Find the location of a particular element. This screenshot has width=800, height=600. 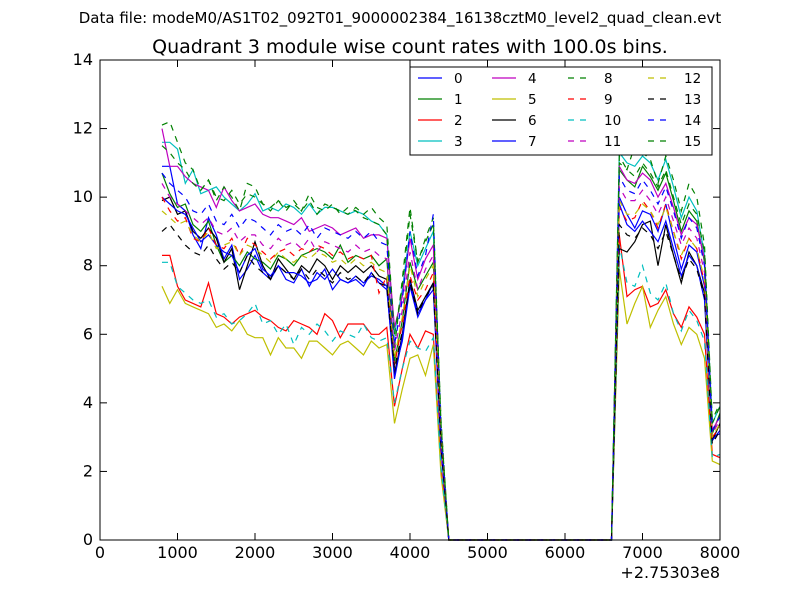

x-tick-label: 0 is located at coordinates (100, 552).